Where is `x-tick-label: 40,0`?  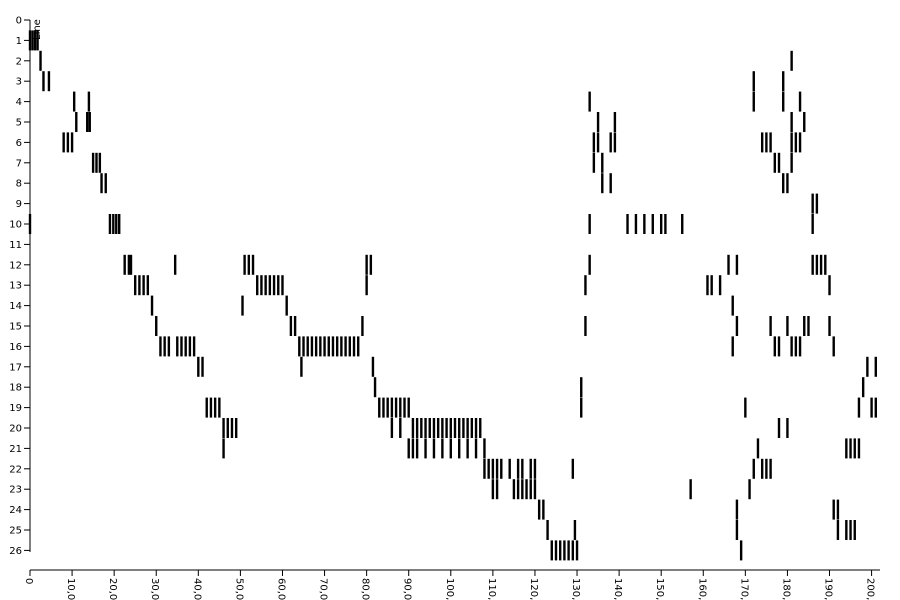
x-tick-label: 40,0 is located at coordinates (196, 589).